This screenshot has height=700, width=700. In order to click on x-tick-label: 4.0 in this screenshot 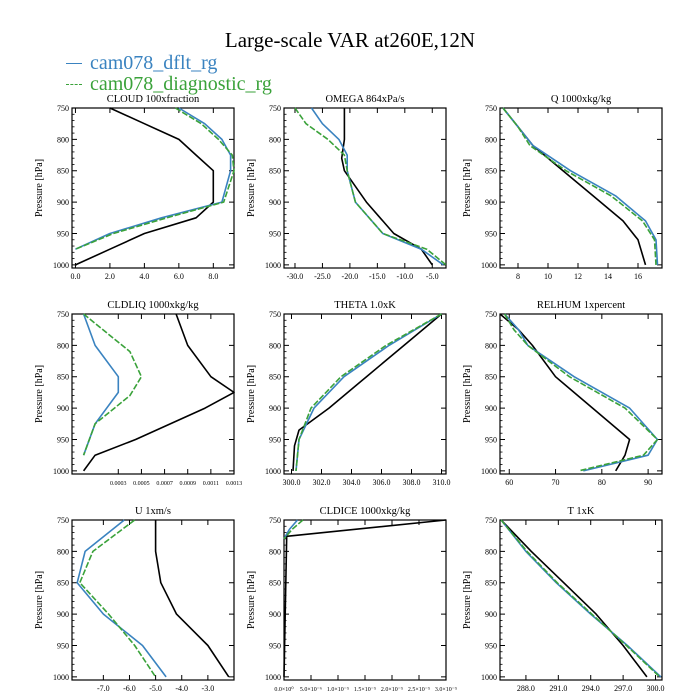, I will do `click(144, 276)`.